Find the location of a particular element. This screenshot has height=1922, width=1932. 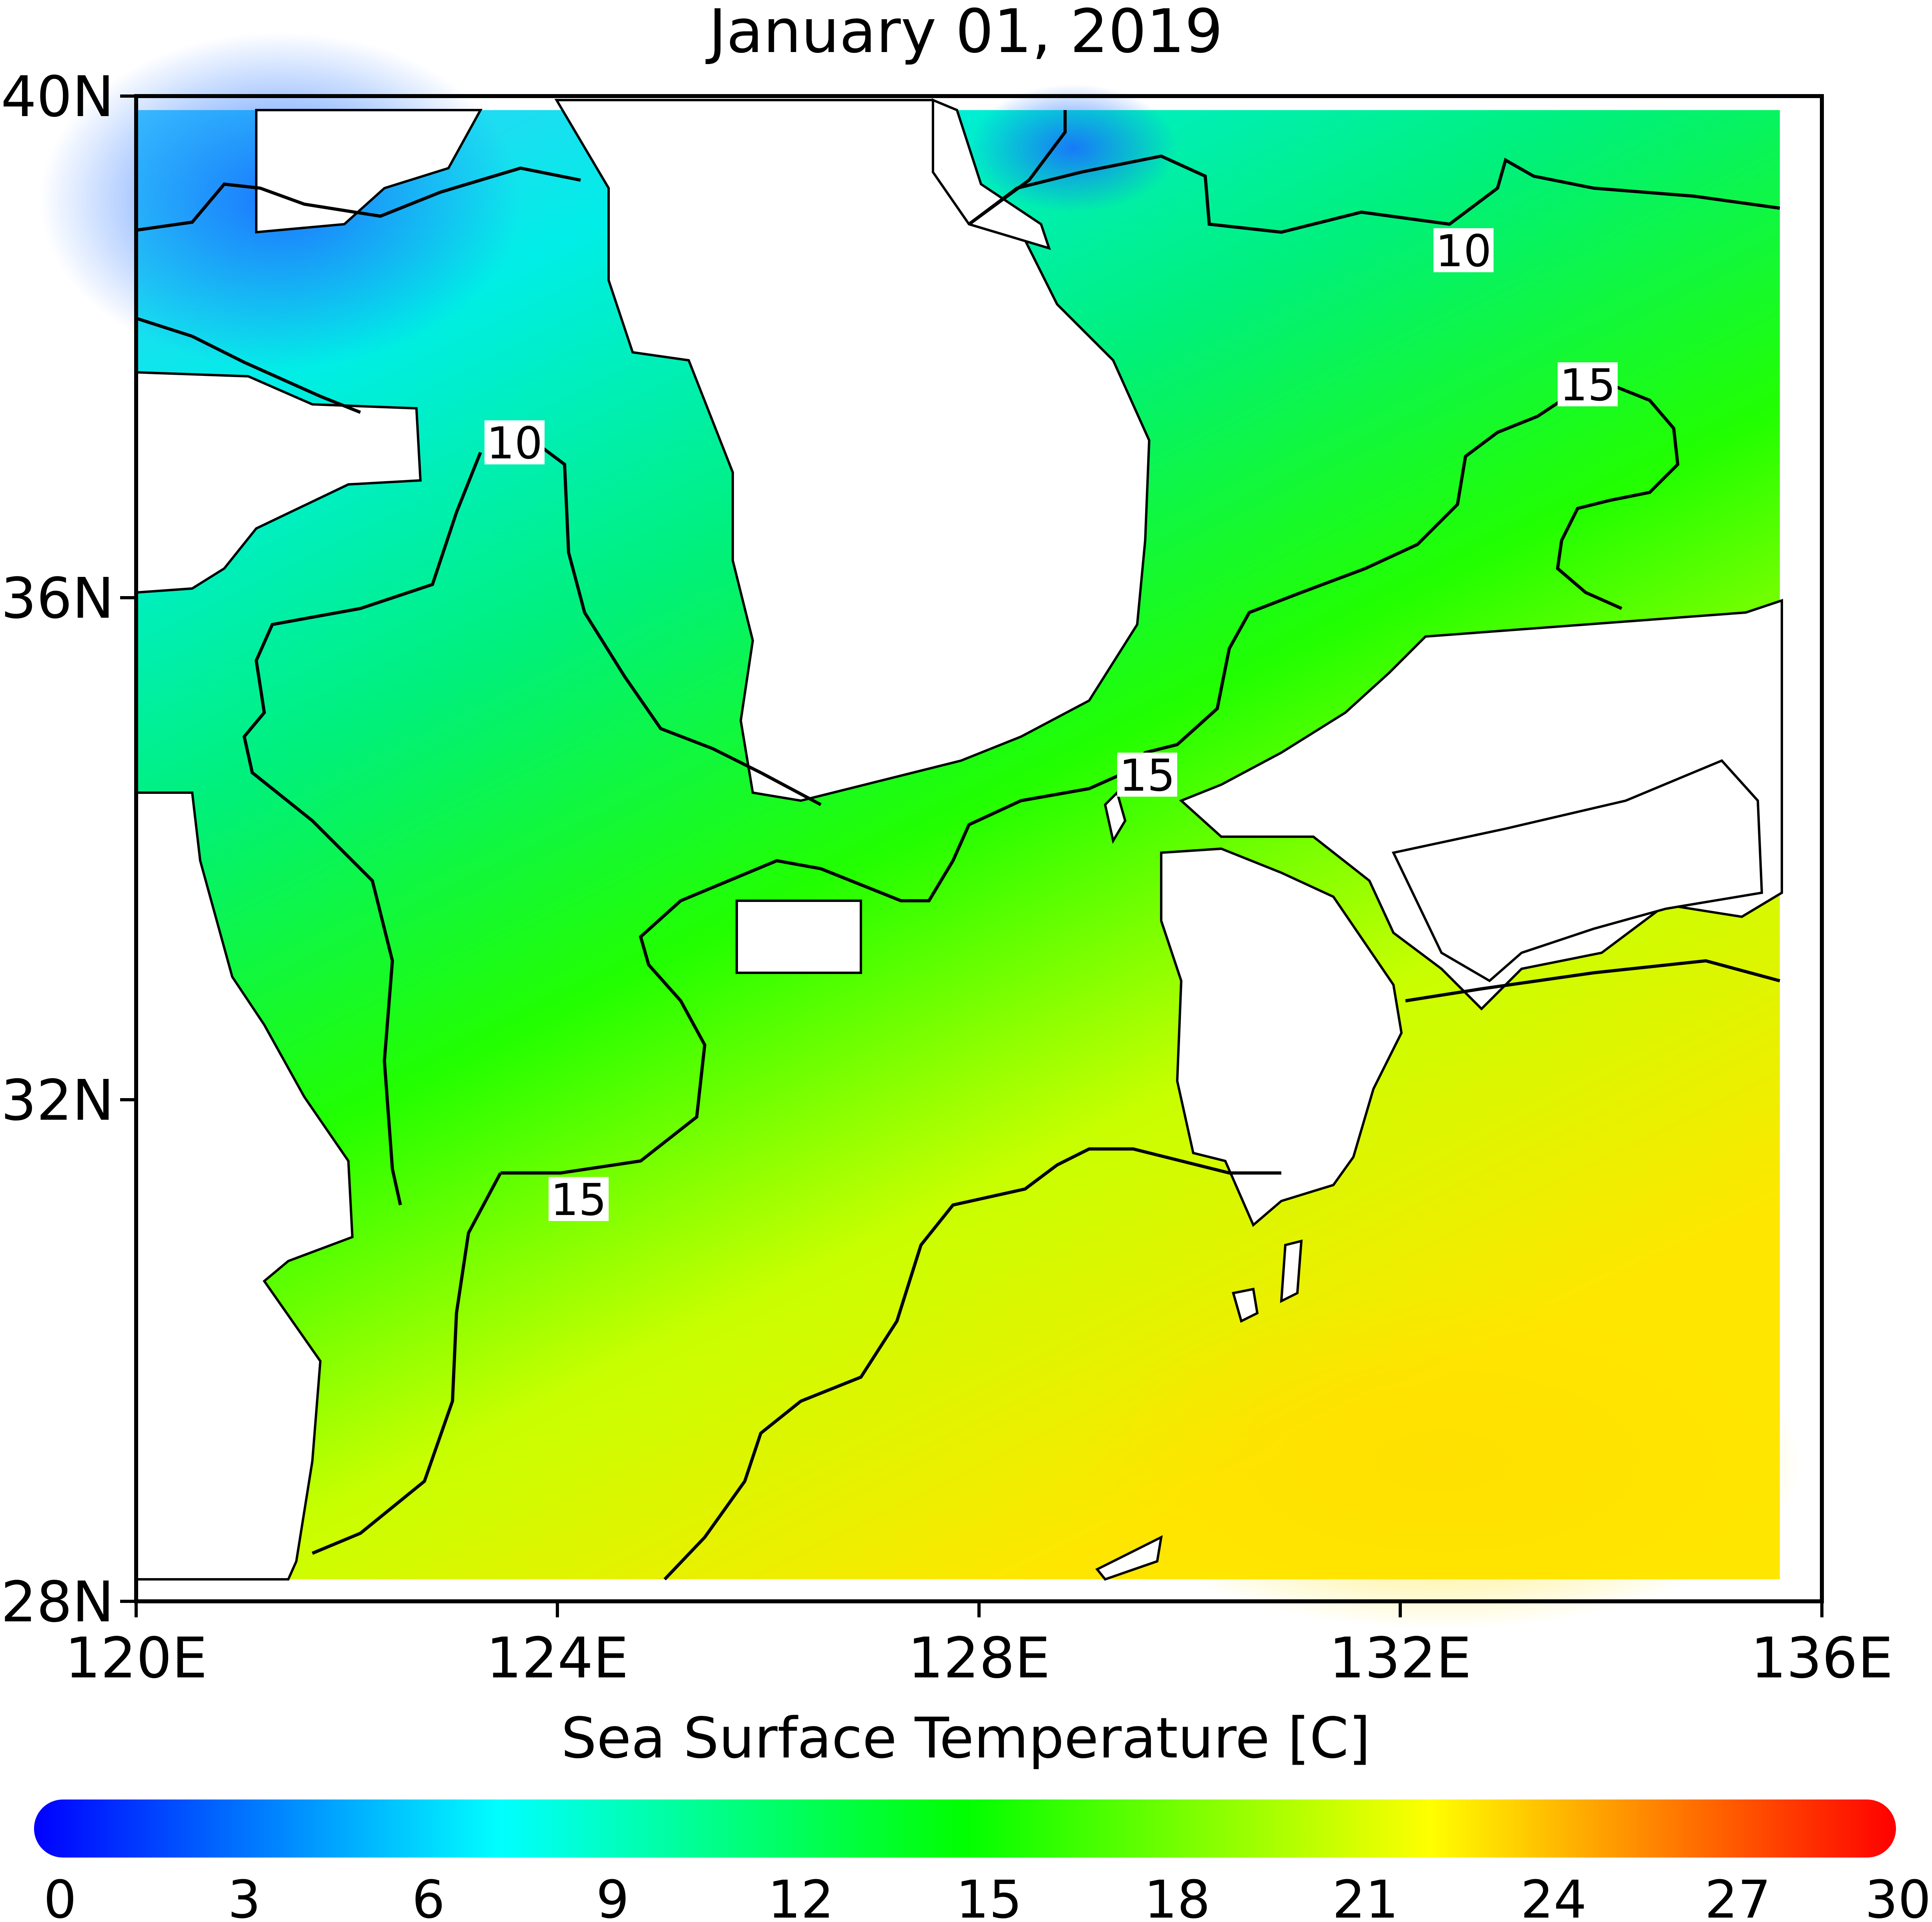

land-shandong is located at coordinates (278, 482).